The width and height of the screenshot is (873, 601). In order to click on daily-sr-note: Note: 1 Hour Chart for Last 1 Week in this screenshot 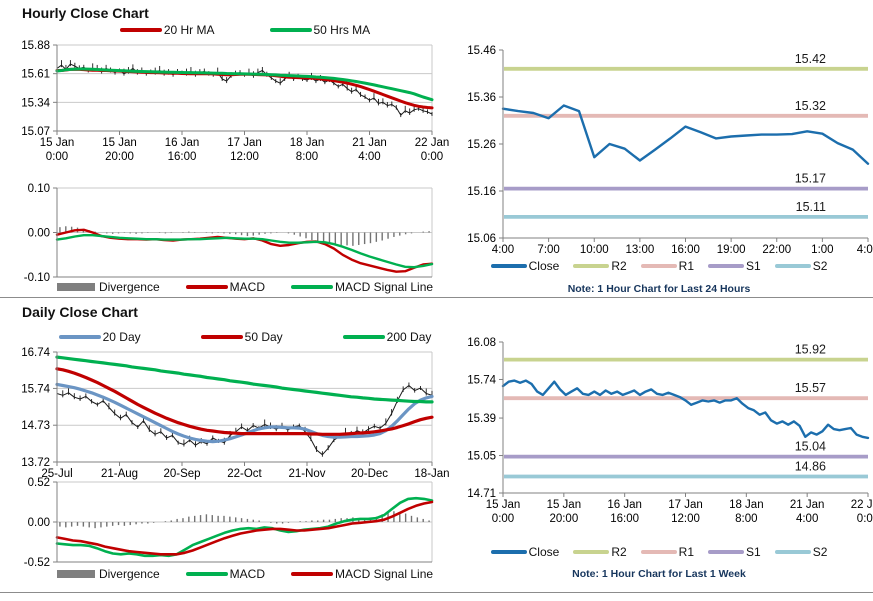, I will do `click(659, 574)`.